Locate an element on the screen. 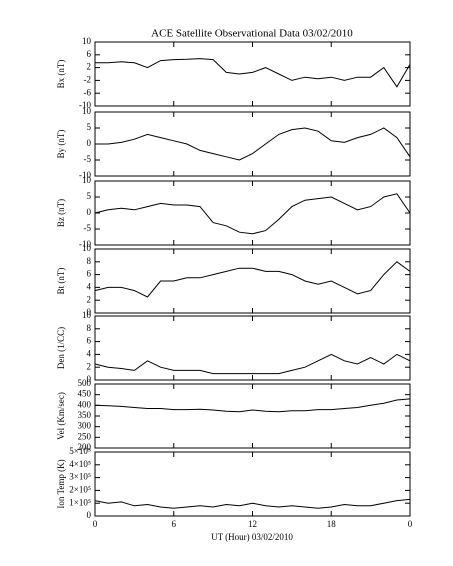 The height and width of the screenshot is (566, 453). y-axis-label: Bt (nT) is located at coordinates (61, 281).